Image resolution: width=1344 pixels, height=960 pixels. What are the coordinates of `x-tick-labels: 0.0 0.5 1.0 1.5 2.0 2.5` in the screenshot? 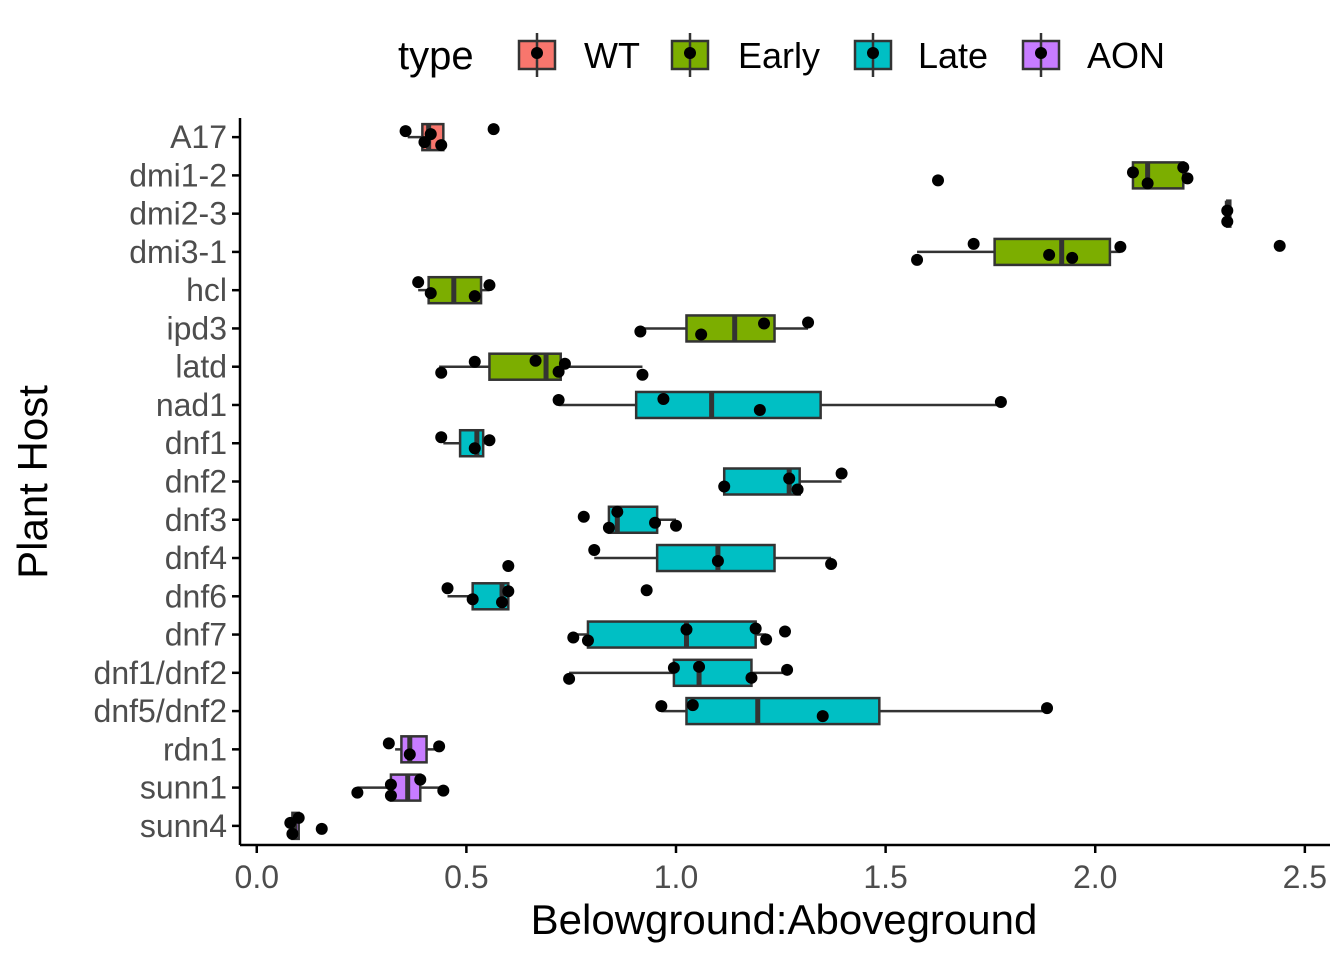 It's located at (781, 870).